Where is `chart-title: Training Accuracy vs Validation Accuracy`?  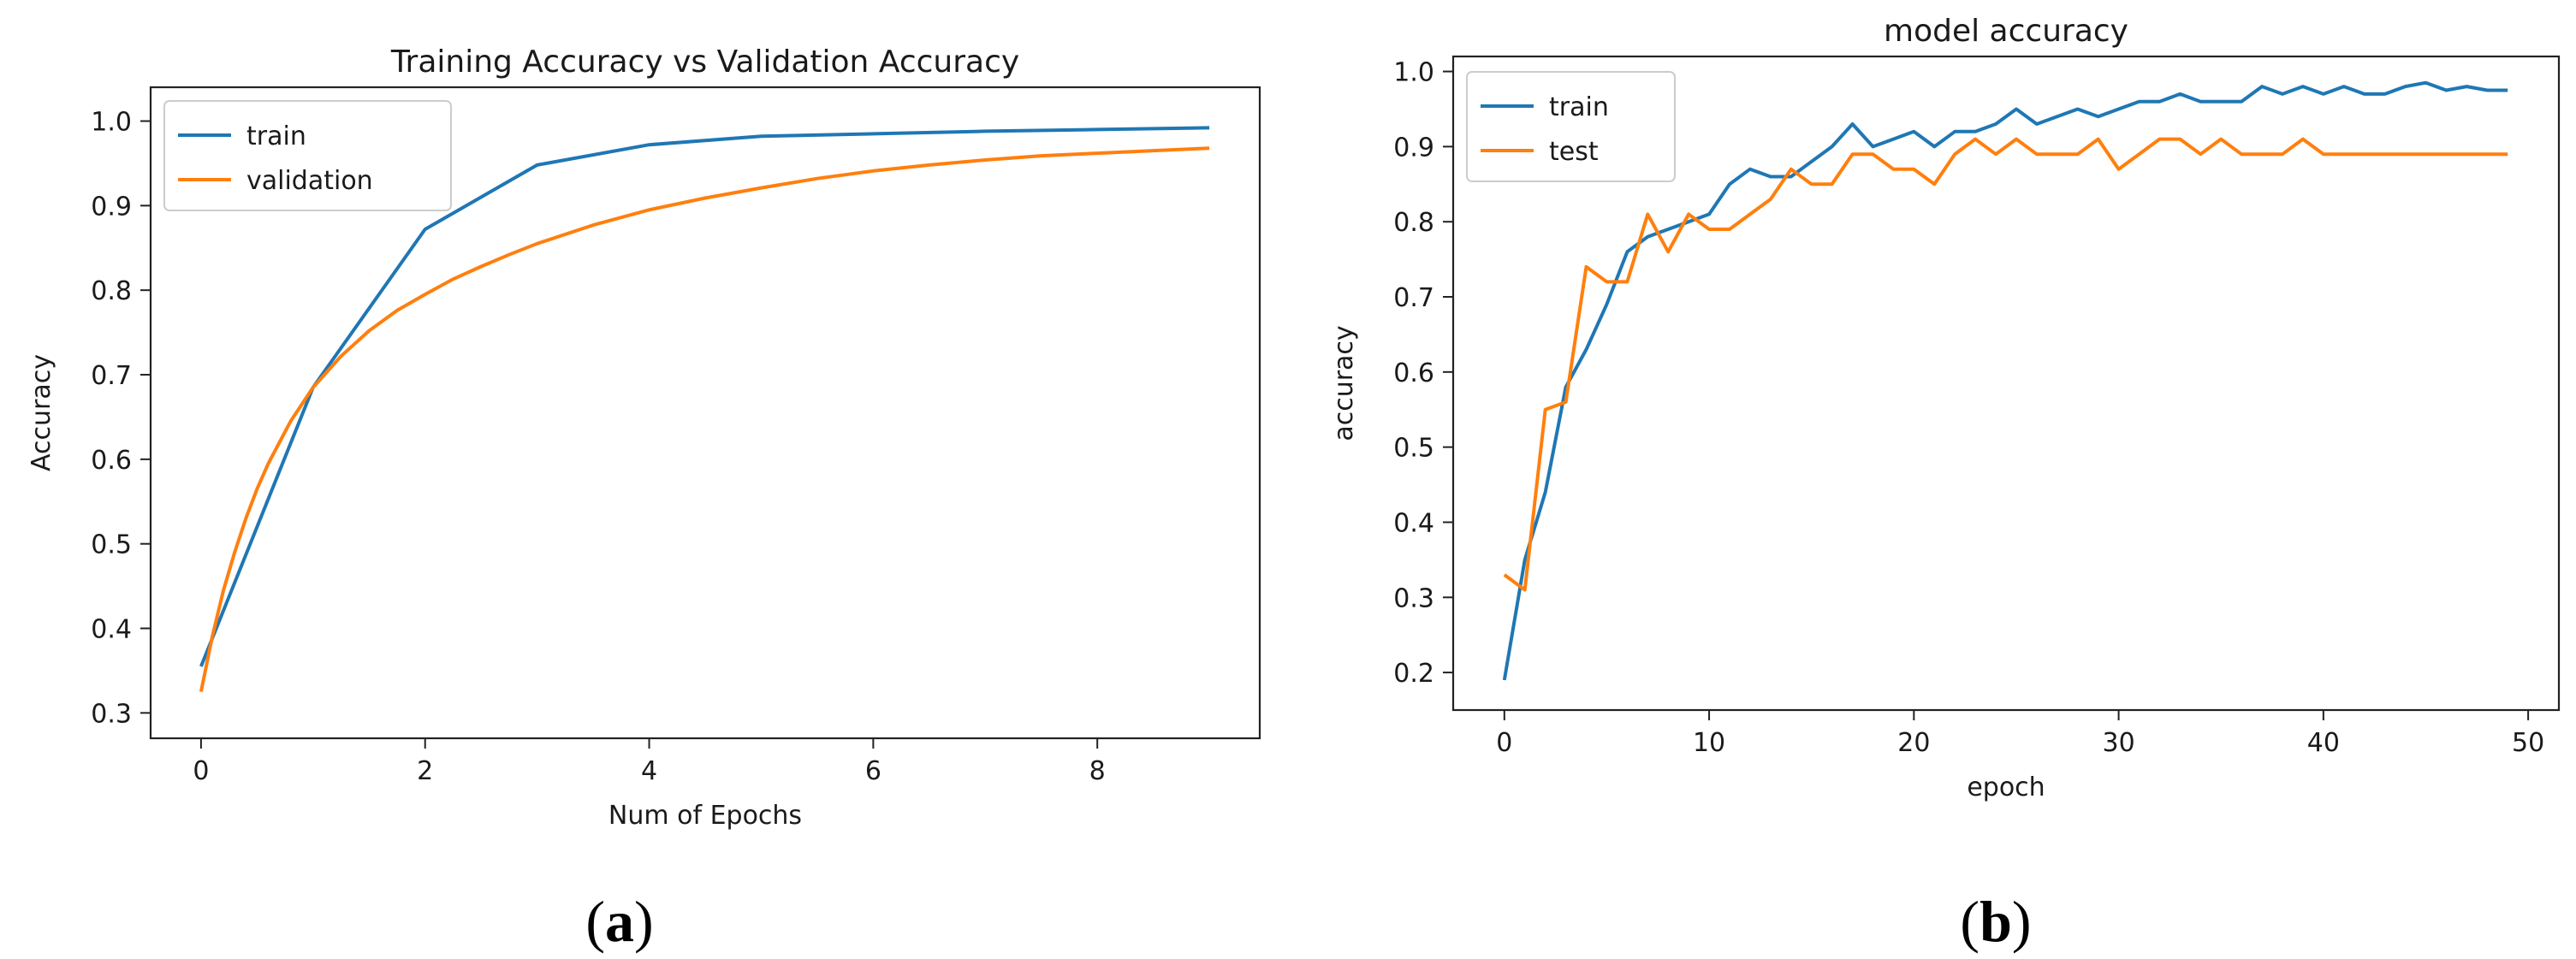 chart-title: Training Accuracy vs Validation Accuracy is located at coordinates (704, 62).